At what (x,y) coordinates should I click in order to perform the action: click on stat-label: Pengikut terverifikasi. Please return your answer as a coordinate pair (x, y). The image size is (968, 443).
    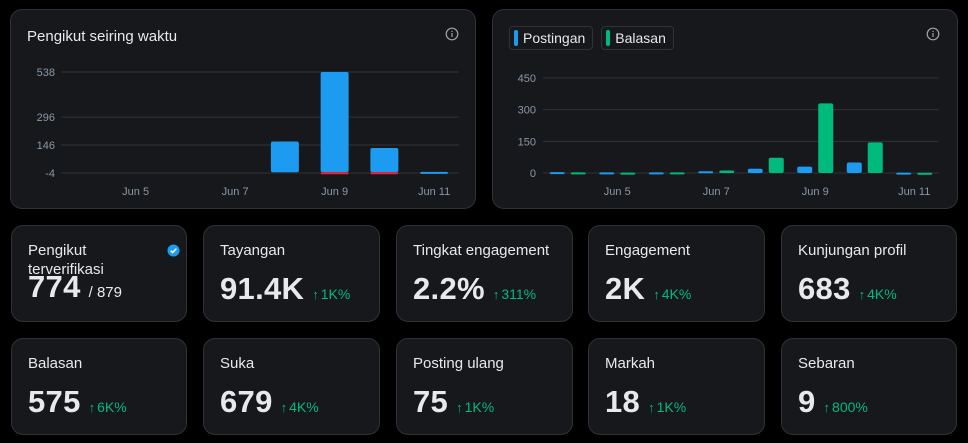
    Looking at the image, I should click on (66, 260).